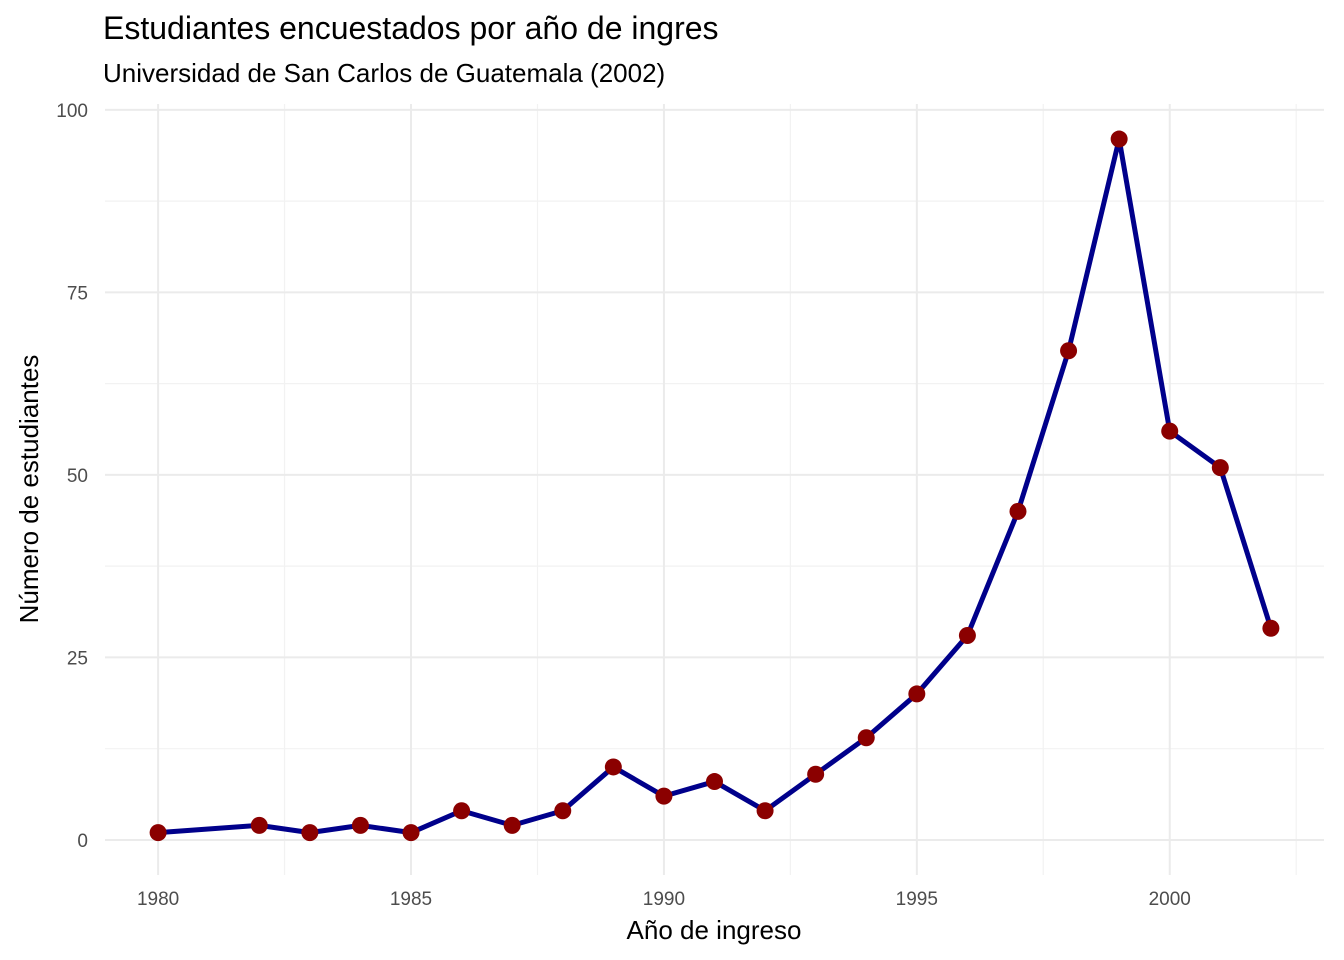 This screenshot has height=960, width=1344. I want to click on x-tick-label: 1995, so click(917, 899).